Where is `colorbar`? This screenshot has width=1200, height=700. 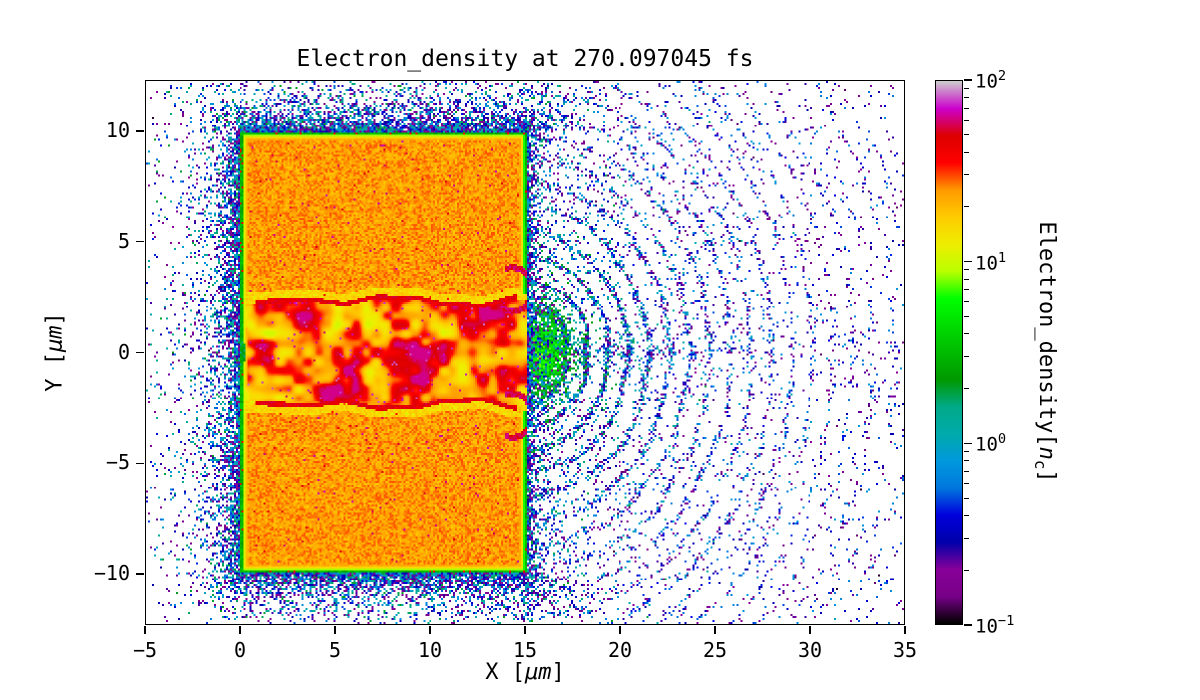 colorbar is located at coordinates (949, 352).